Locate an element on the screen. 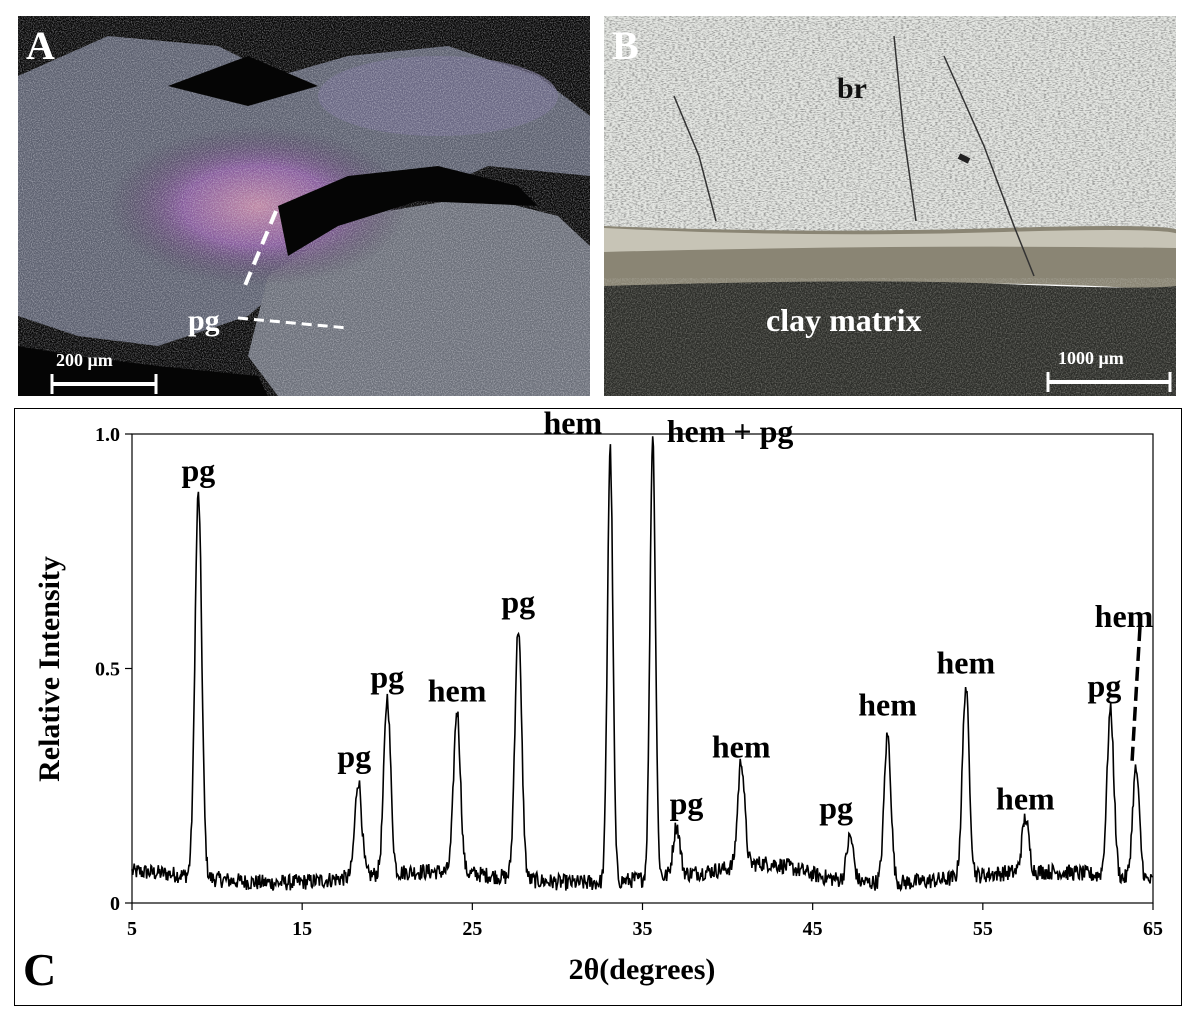 The image size is (1196, 1014). x-tick-label: 15 is located at coordinates (302, 929).